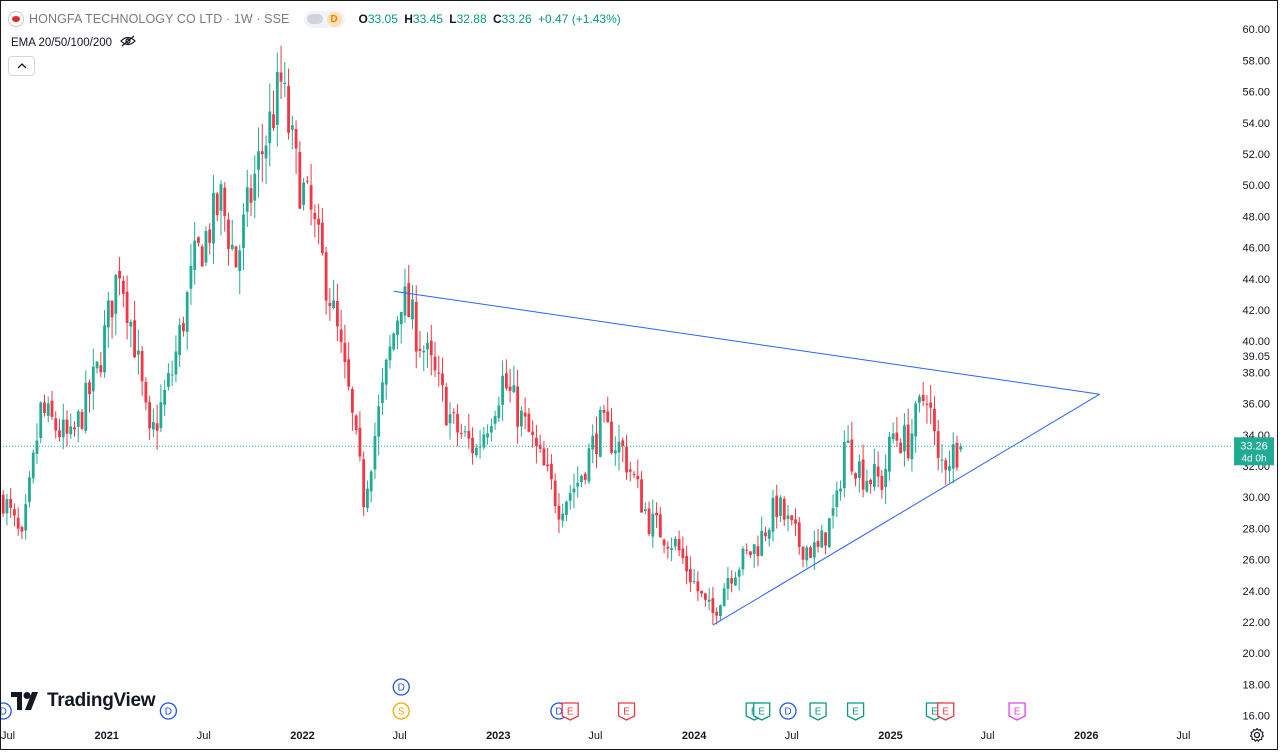 Image resolution: width=1280 pixels, height=752 pixels. Describe the element at coordinates (83, 701) in the screenshot. I see `tradingview-logo: TradingView` at that location.